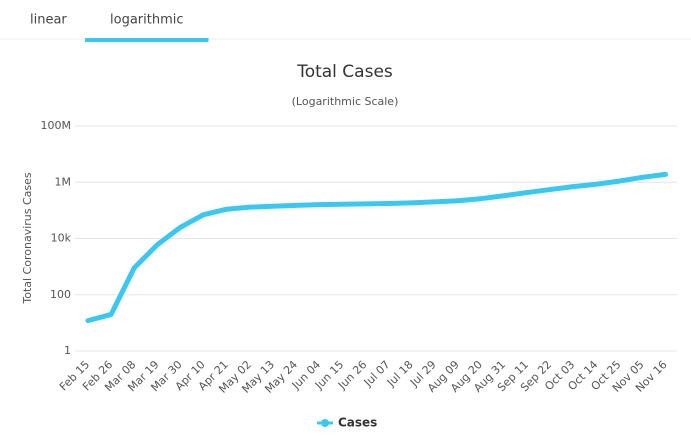 The width and height of the screenshot is (691, 440). What do you see at coordinates (147, 40) in the screenshot?
I see `tab-underline` at bounding box center [147, 40].